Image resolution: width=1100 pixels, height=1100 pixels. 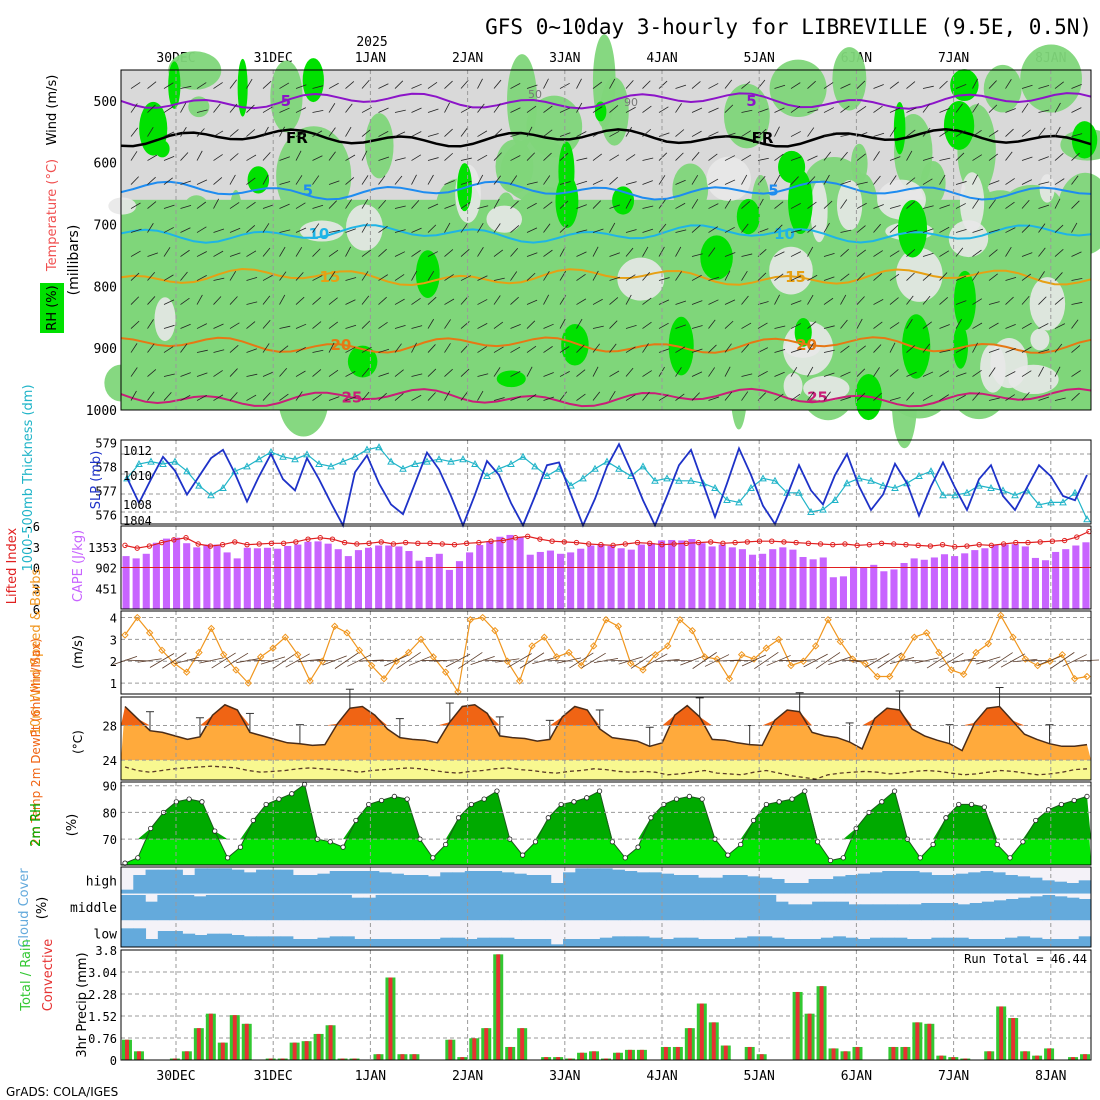 I want to click on rh-contour-label: 90, so click(x=631, y=102).